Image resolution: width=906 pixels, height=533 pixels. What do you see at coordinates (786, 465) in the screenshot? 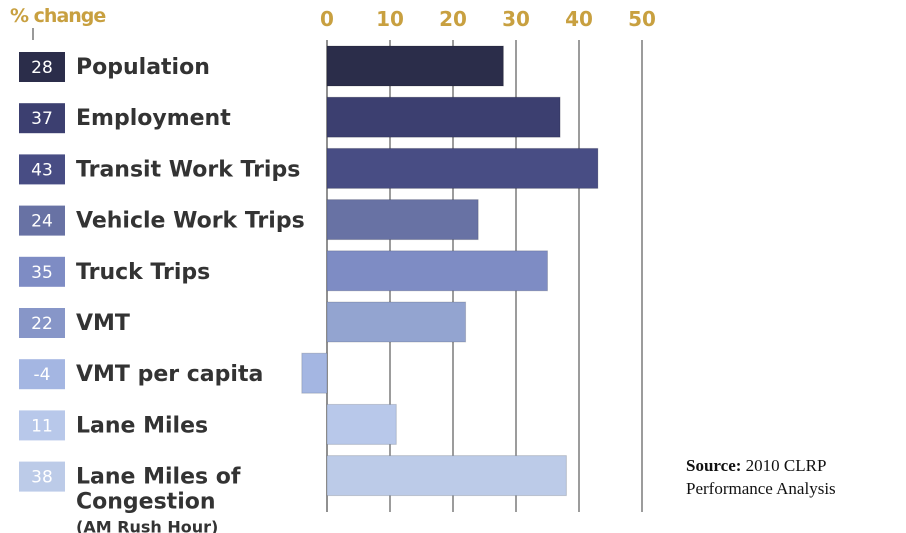
I see `source-text: 2010 CLRP` at bounding box center [786, 465].